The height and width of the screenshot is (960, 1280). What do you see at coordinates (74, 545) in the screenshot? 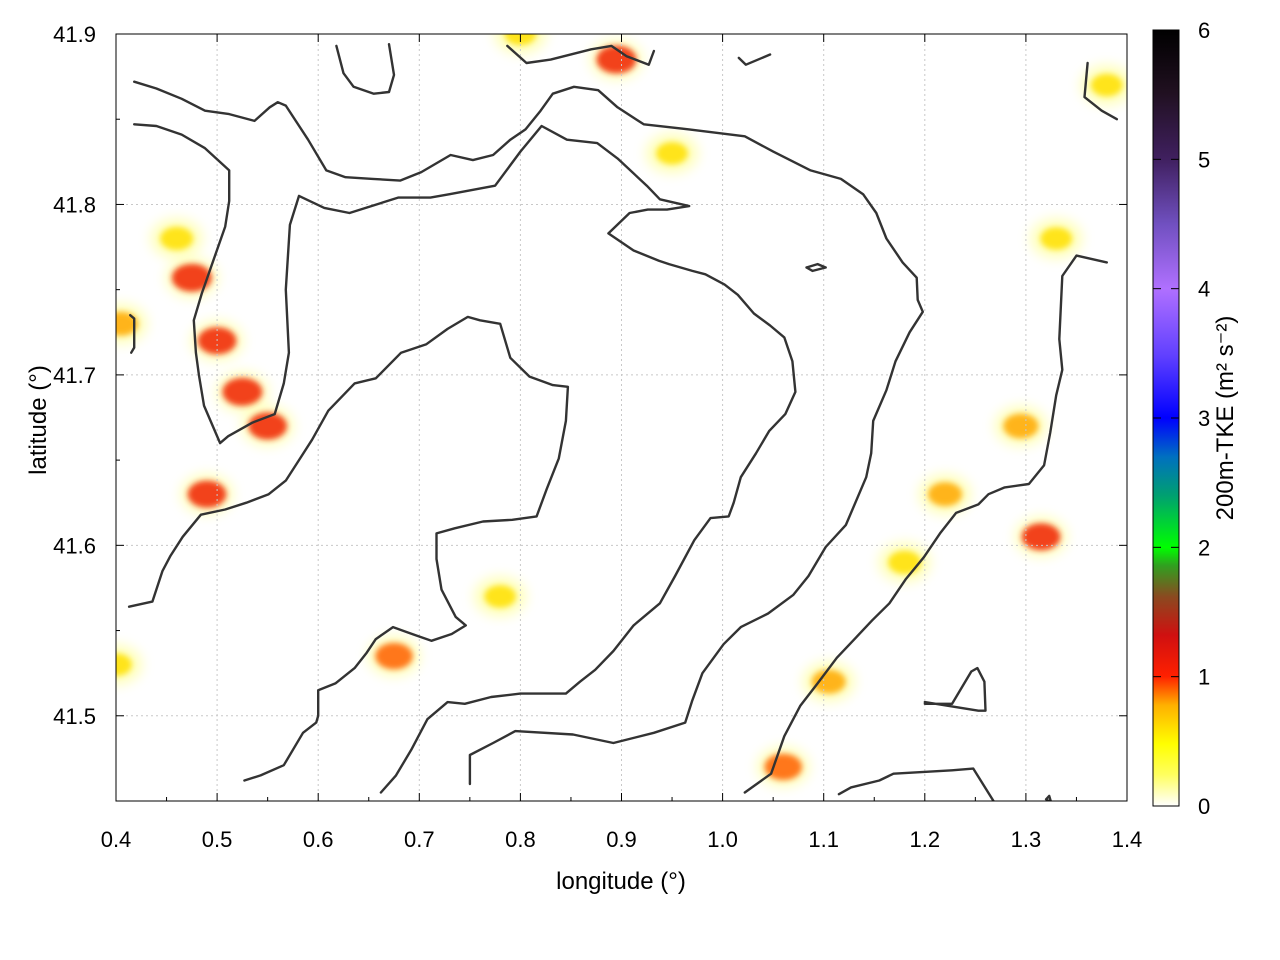
I see `y-tick-label: 41.6` at bounding box center [74, 545].